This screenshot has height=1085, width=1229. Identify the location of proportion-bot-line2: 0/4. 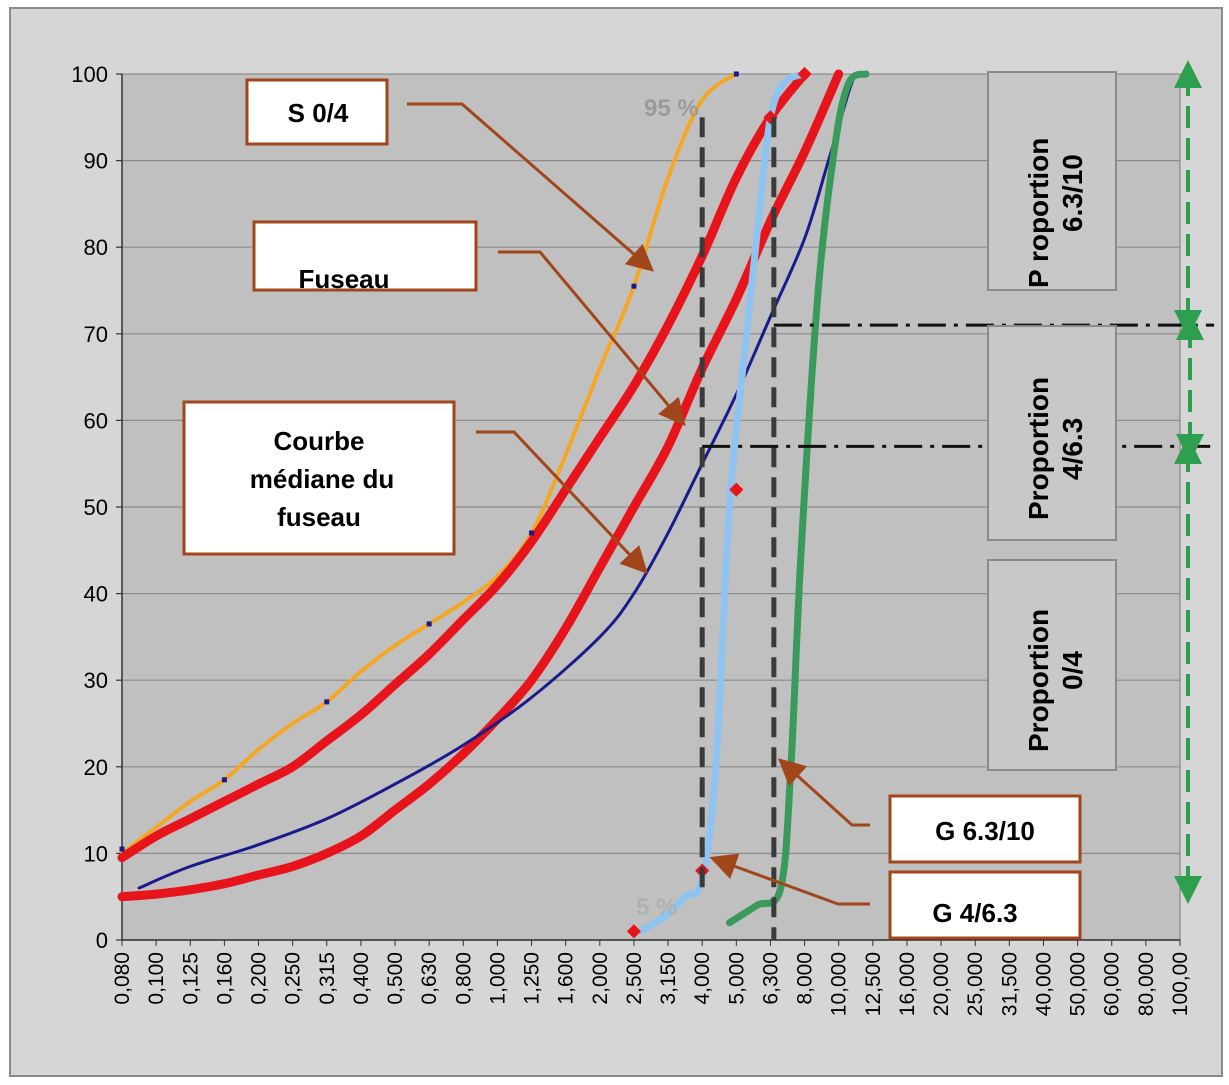
(1072, 670).